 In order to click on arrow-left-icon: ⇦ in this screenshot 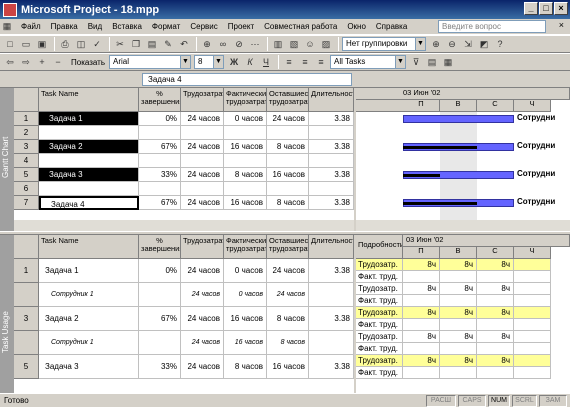, I will do `click(10, 61)`.